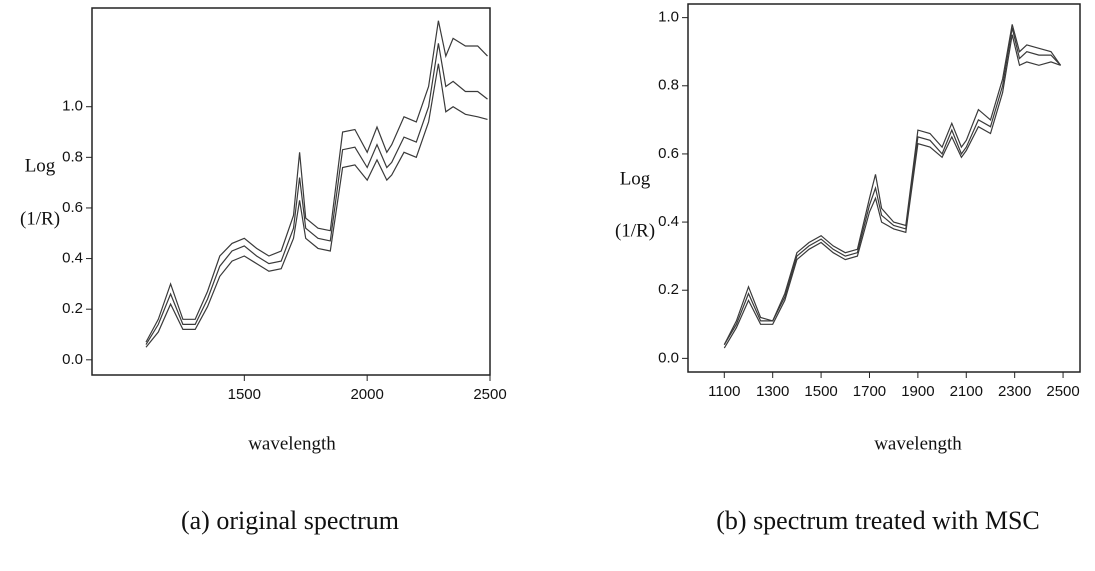 The width and height of the screenshot is (1095, 571). What do you see at coordinates (772, 391) in the screenshot?
I see `x-tick-label: 1300` at bounding box center [772, 391].